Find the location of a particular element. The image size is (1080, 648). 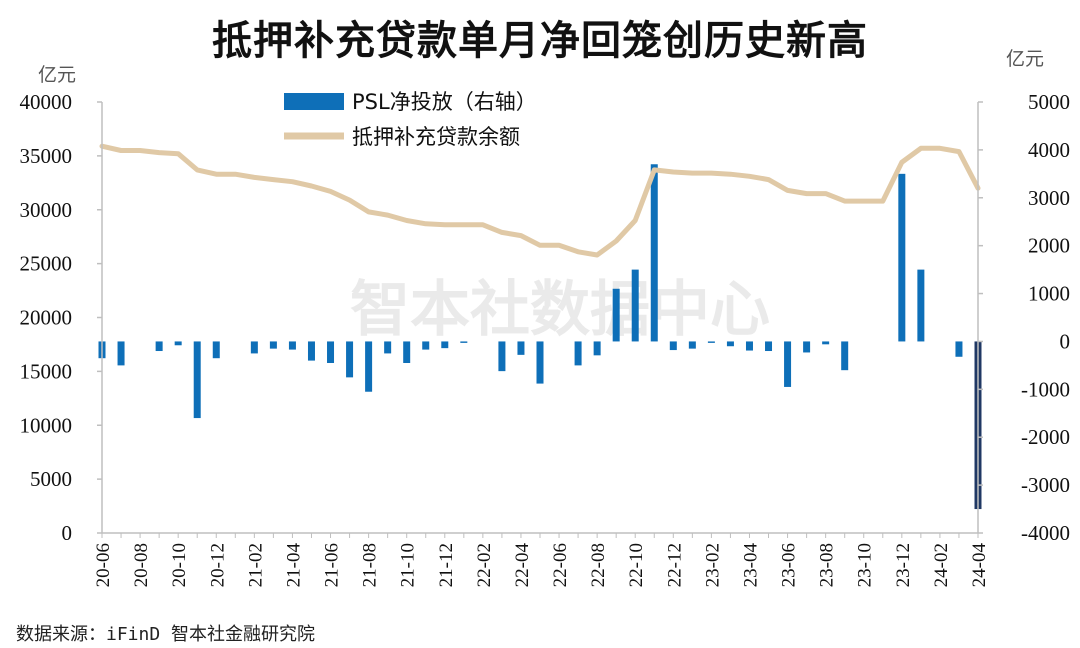

watermark-text: 智本社数据中心 is located at coordinates (560, 310).